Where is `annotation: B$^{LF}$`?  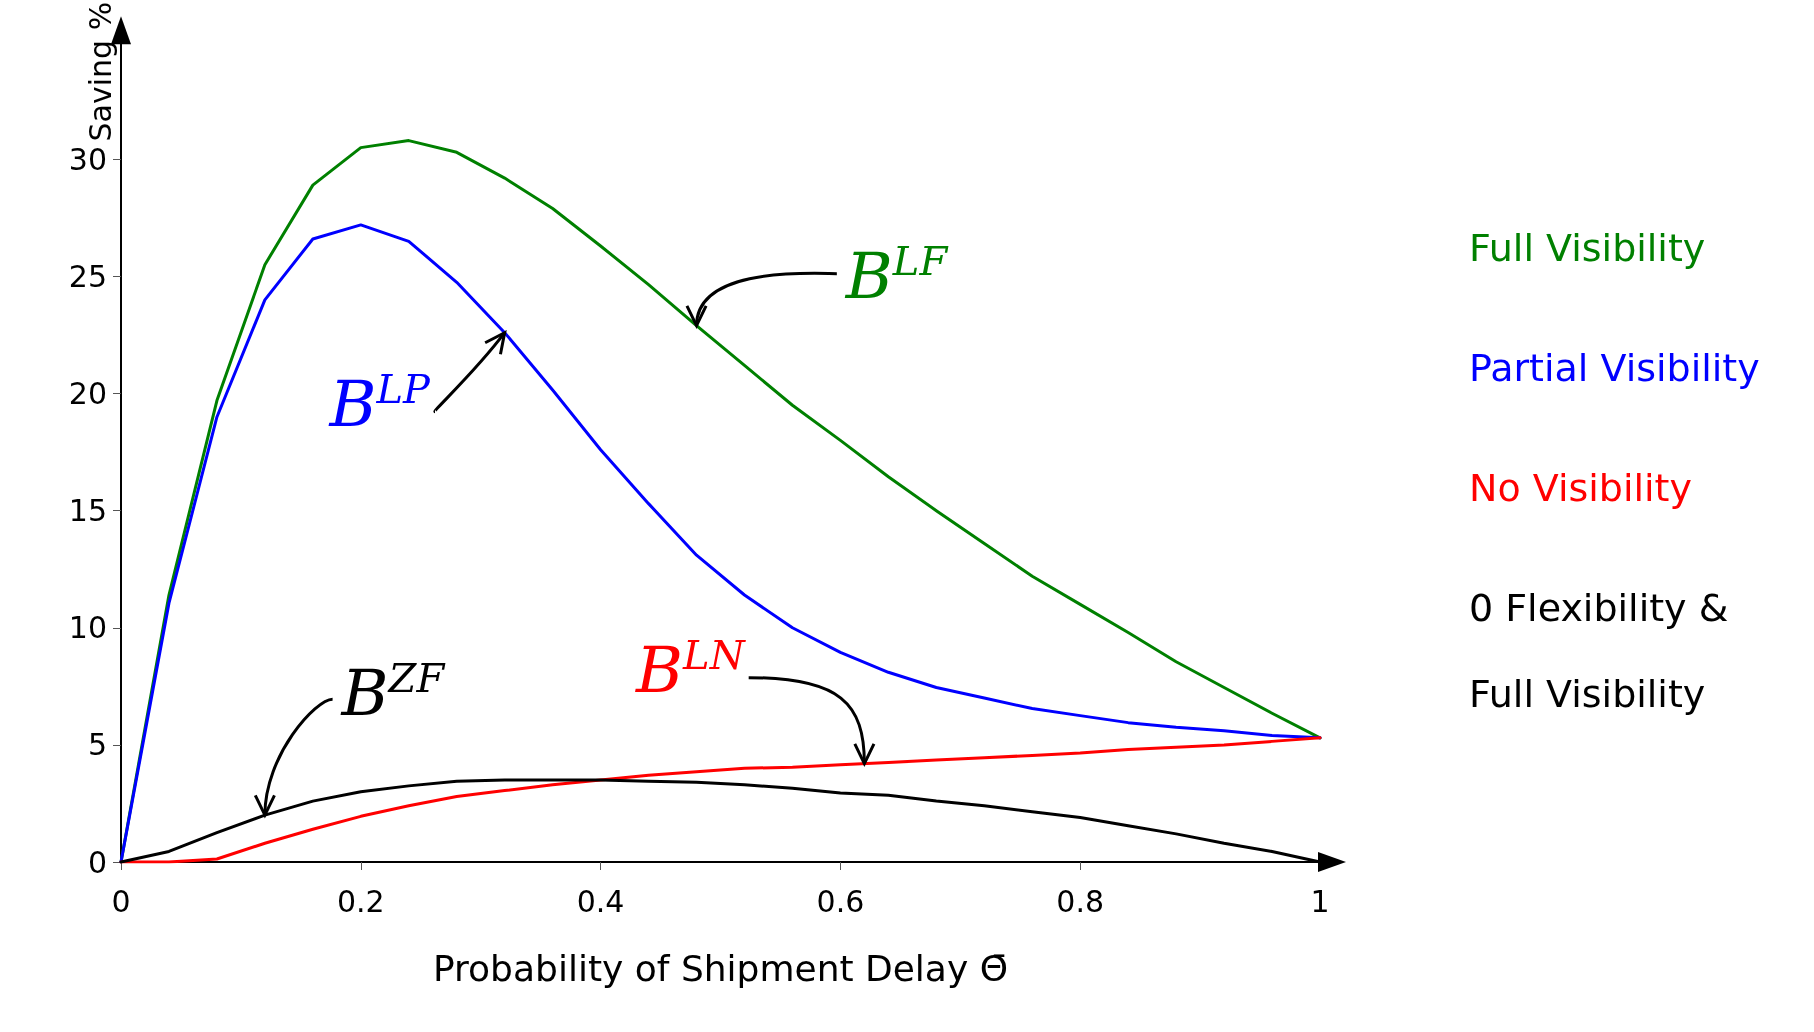
annotation: B$^{LF}$ is located at coordinates (896, 275).